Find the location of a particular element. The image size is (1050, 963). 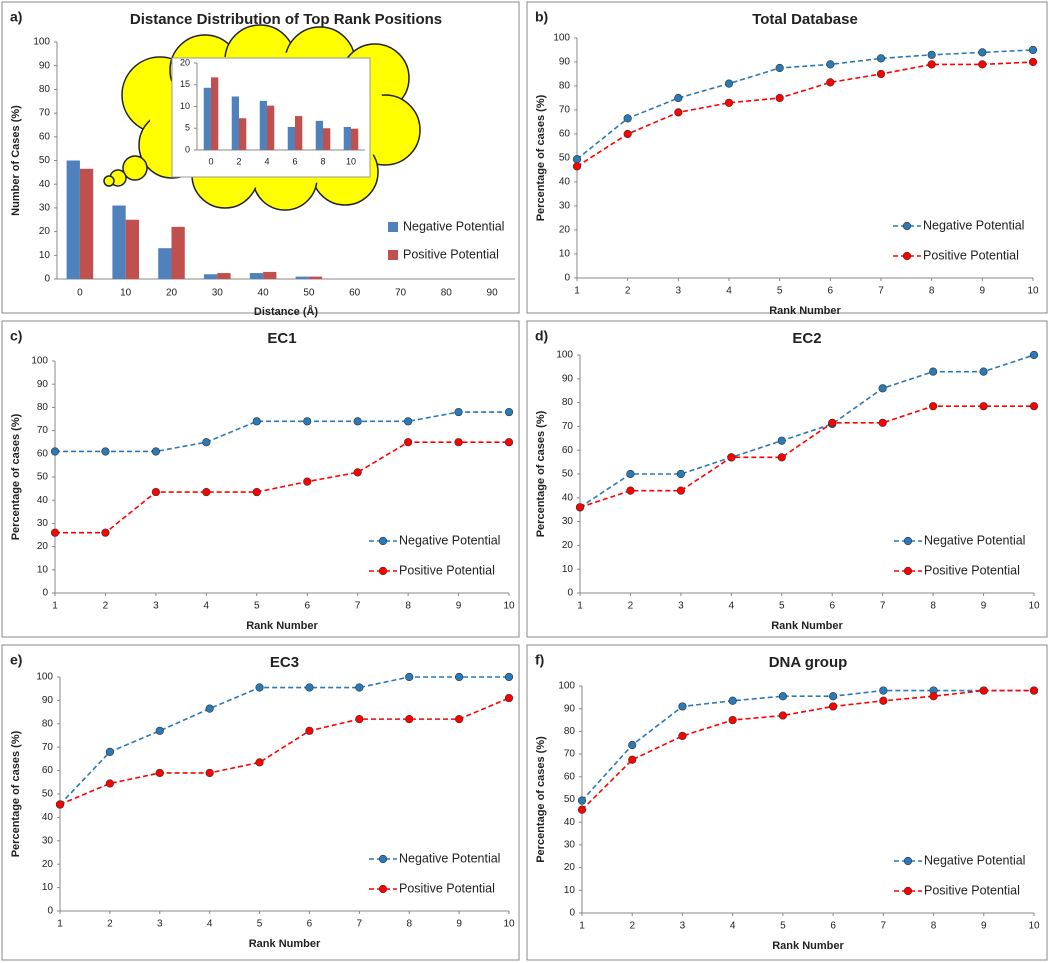

panel-label: a) is located at coordinates (16, 17).